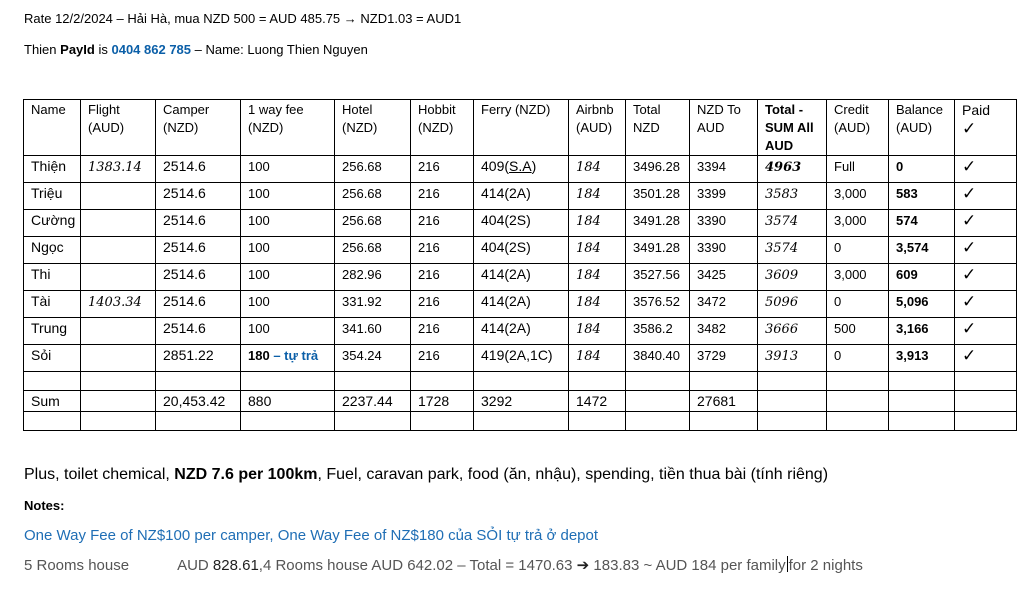  I want to click on balance-cell: 5,096, so click(921, 304).